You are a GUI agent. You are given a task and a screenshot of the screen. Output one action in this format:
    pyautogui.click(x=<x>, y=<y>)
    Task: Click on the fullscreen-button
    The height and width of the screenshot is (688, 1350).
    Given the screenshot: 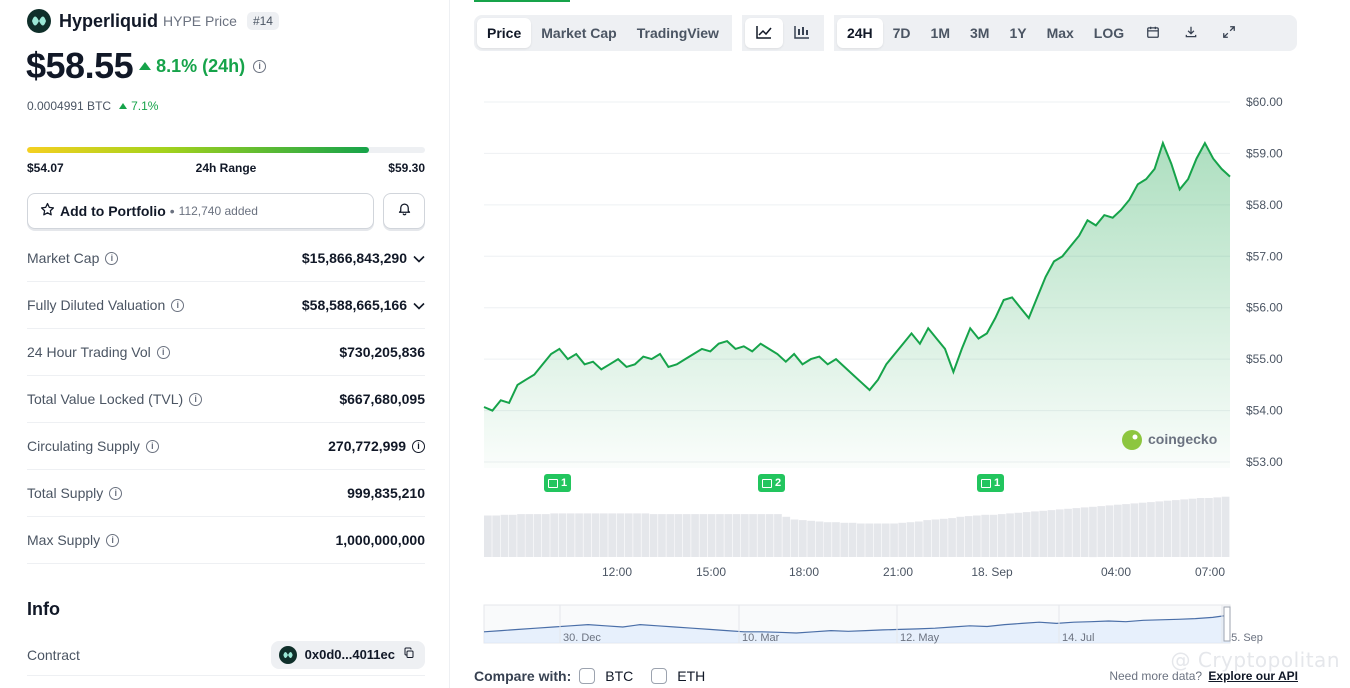 What is the action you would take?
    pyautogui.click(x=1229, y=33)
    